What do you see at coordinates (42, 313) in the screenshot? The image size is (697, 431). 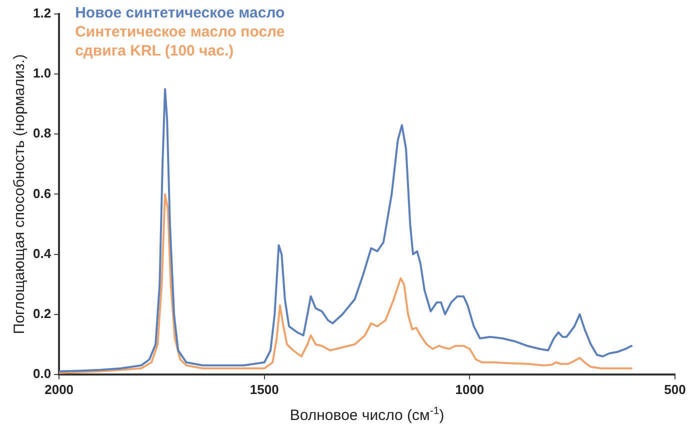 I see `y-tick-label: 0.2` at bounding box center [42, 313].